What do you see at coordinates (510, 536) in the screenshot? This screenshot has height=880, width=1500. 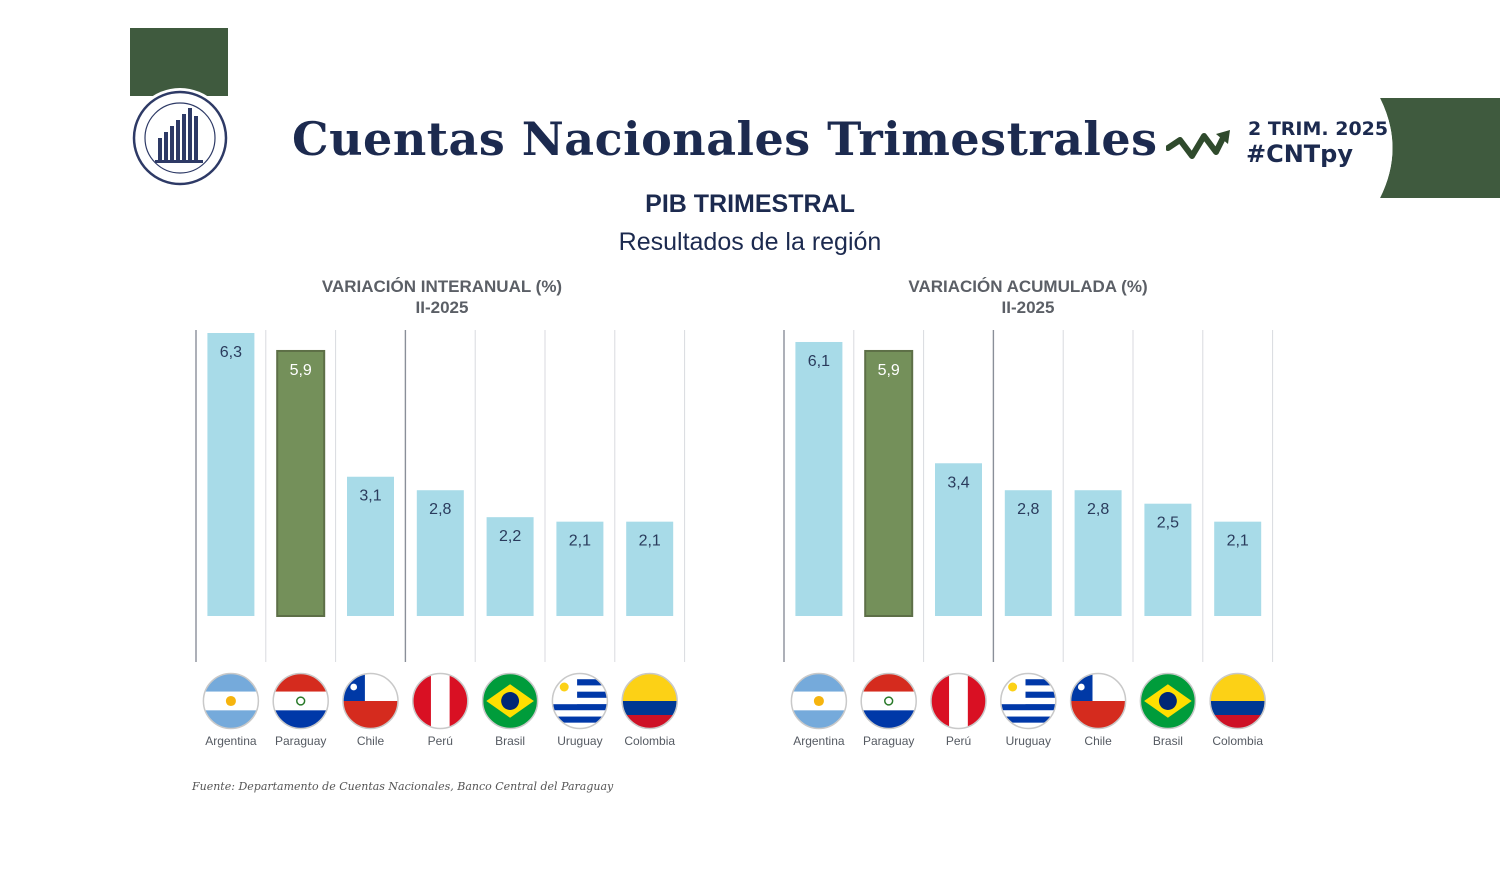 I see `data-label: 2,2` at bounding box center [510, 536].